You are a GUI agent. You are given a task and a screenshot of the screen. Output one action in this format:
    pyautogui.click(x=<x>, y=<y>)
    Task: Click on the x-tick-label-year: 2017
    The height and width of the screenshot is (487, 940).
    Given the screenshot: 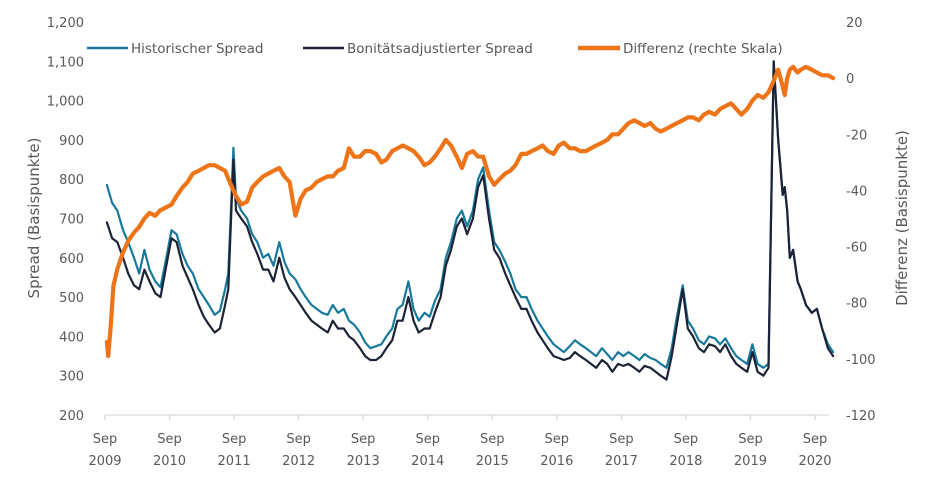 What is the action you would take?
    pyautogui.click(x=621, y=461)
    